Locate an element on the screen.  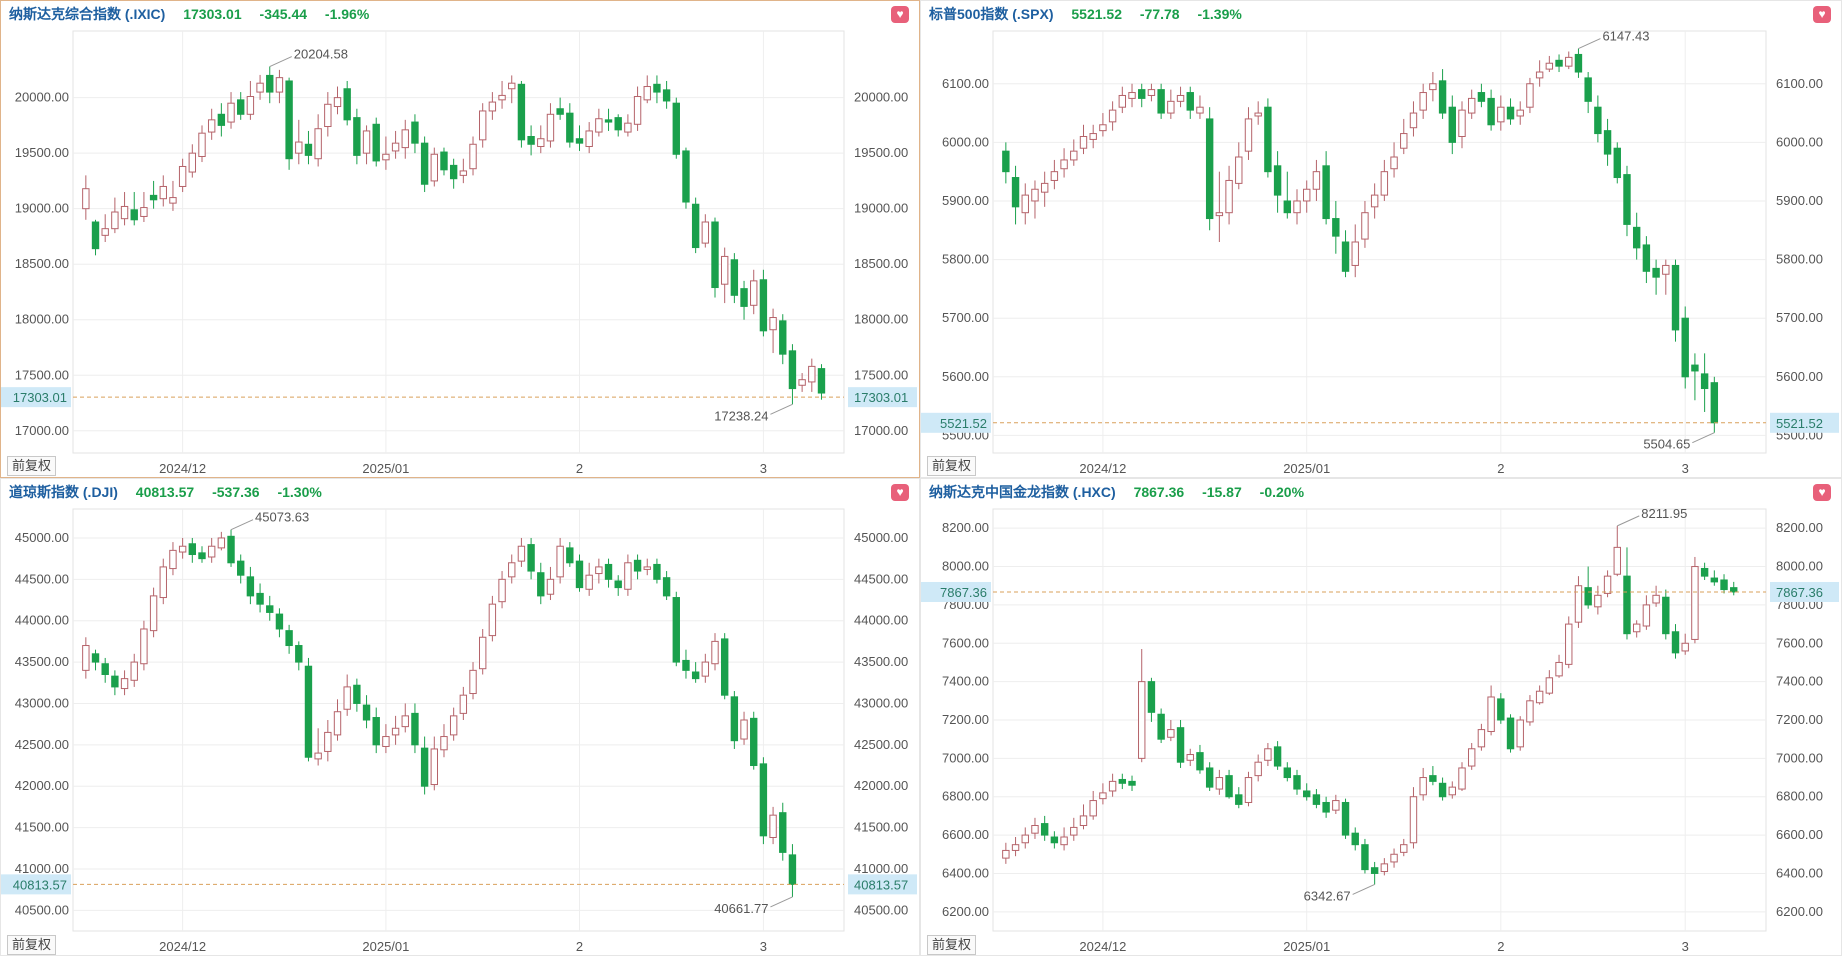
index-name: 标普500指数 (.SPX) is located at coordinates (991, 14).